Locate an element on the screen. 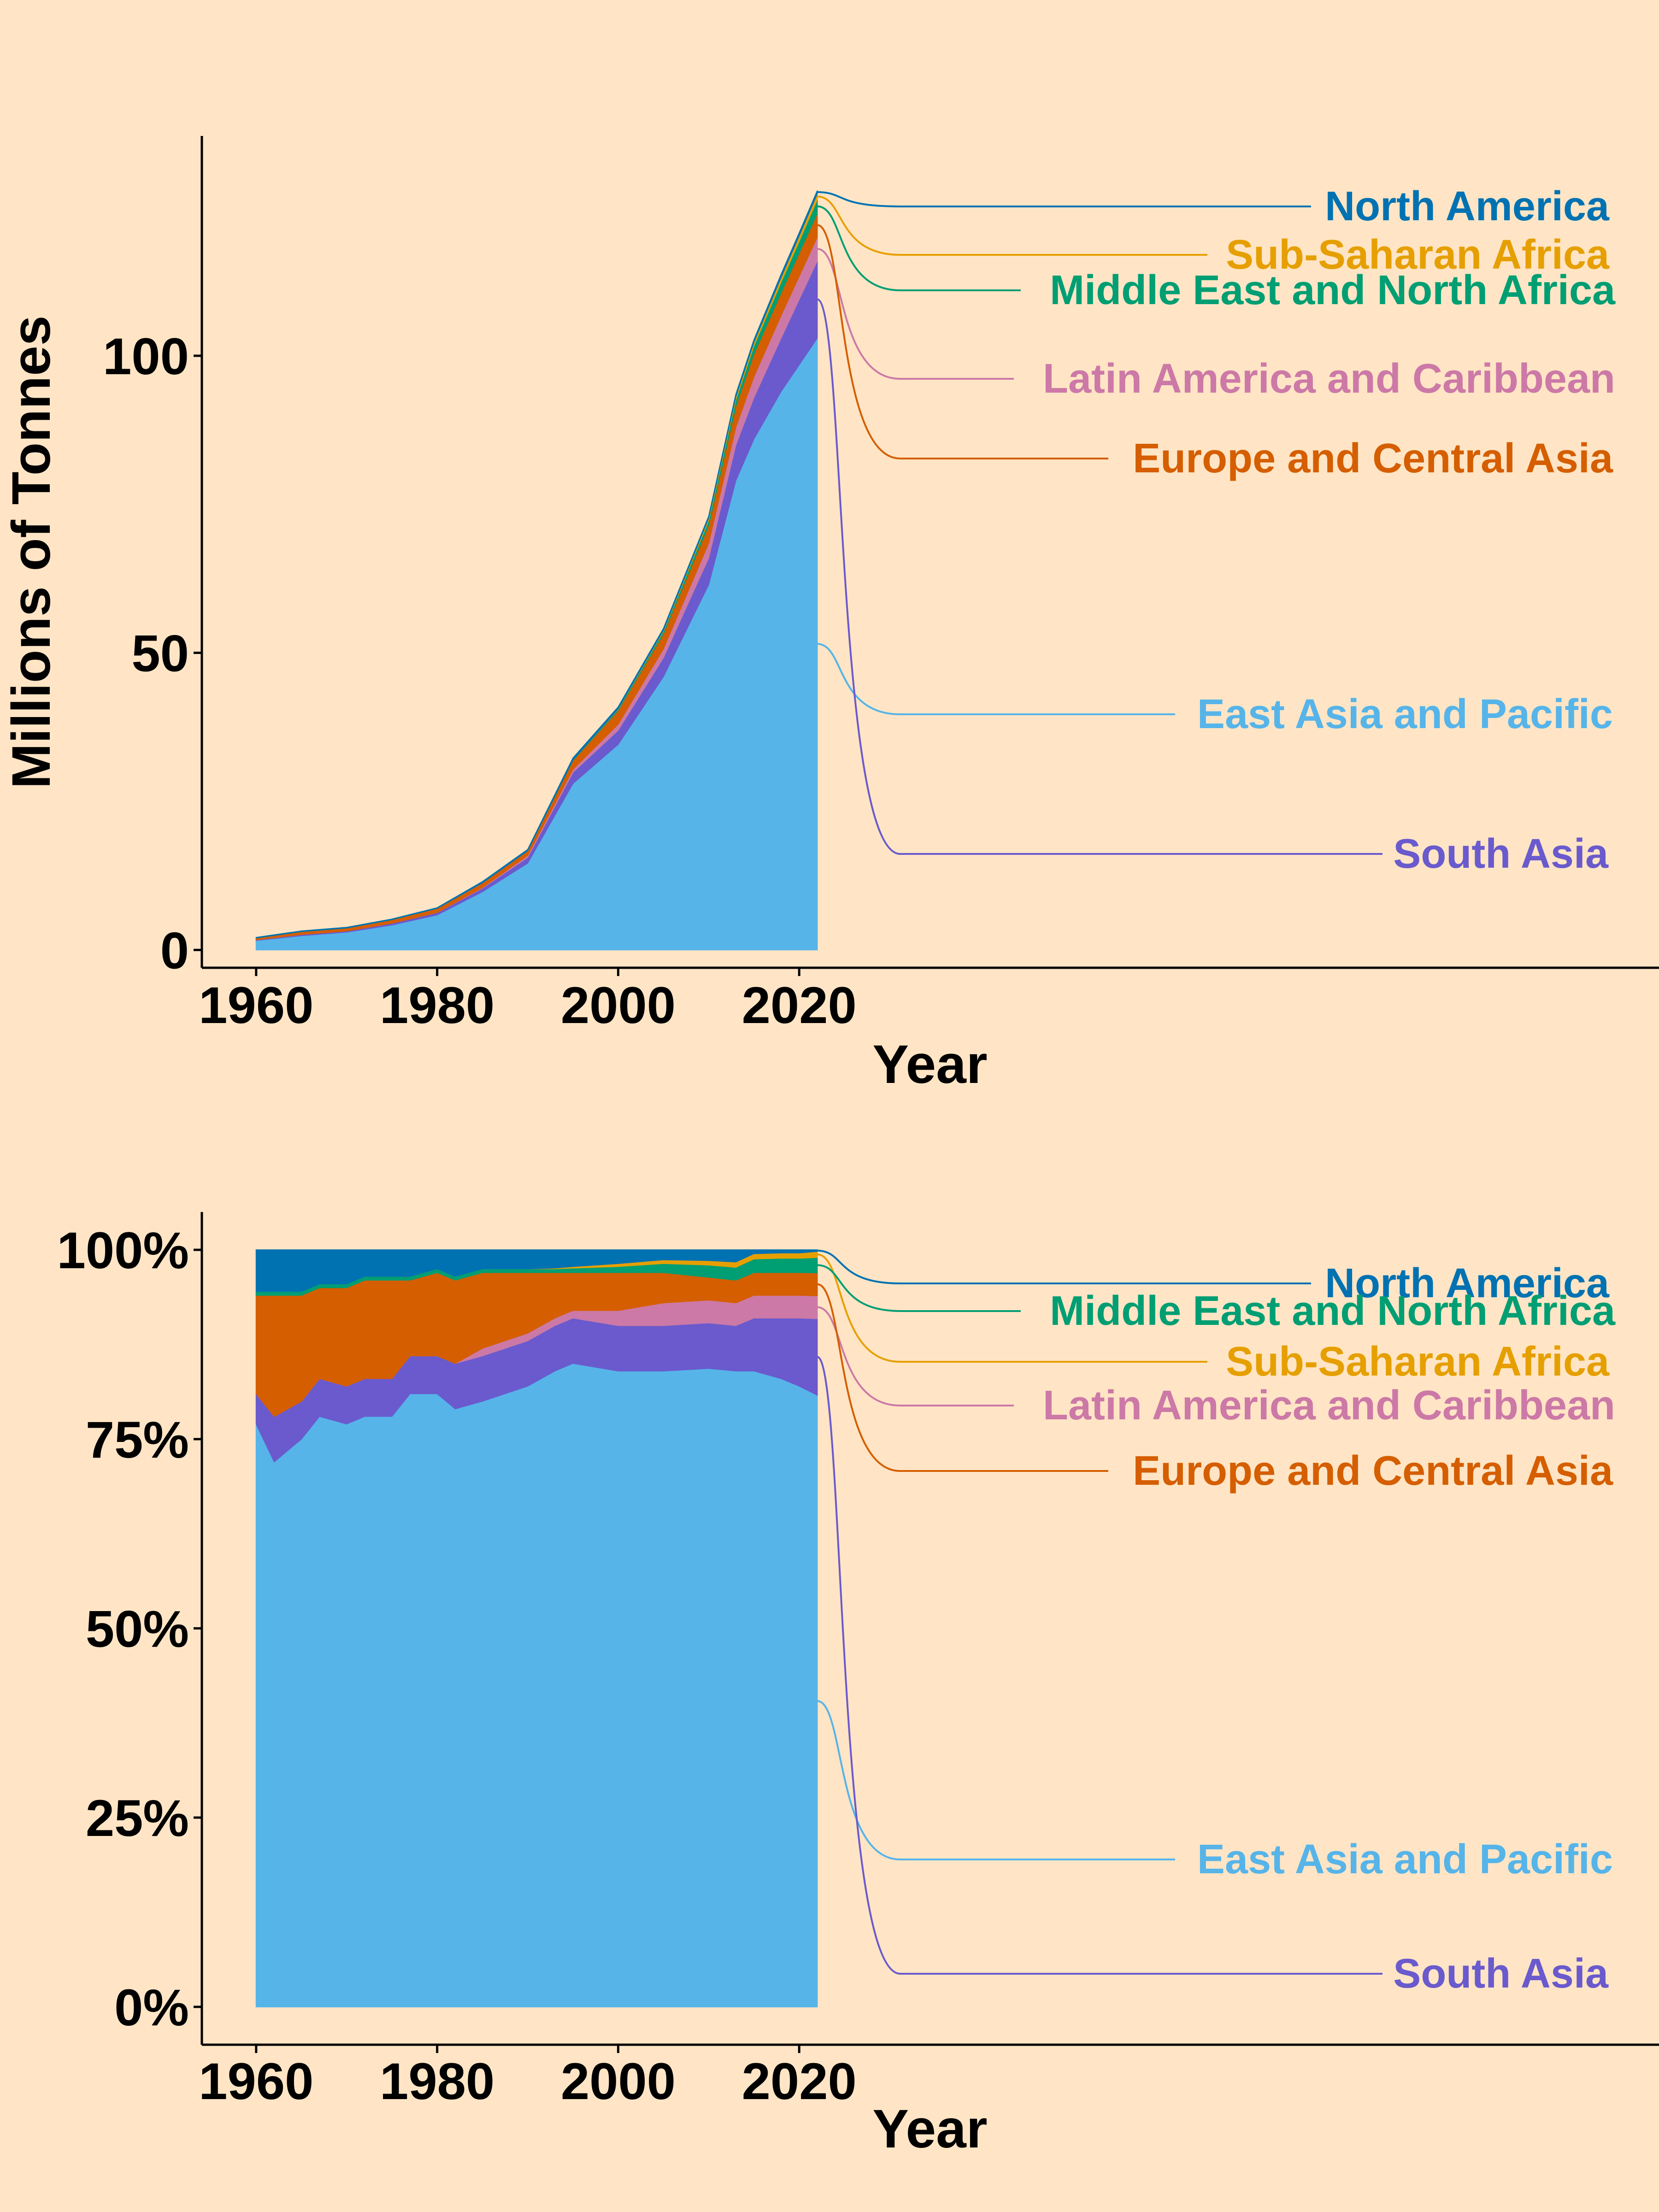 The image size is (1659, 2212). volume-label-north-america: North America is located at coordinates (1467, 206).